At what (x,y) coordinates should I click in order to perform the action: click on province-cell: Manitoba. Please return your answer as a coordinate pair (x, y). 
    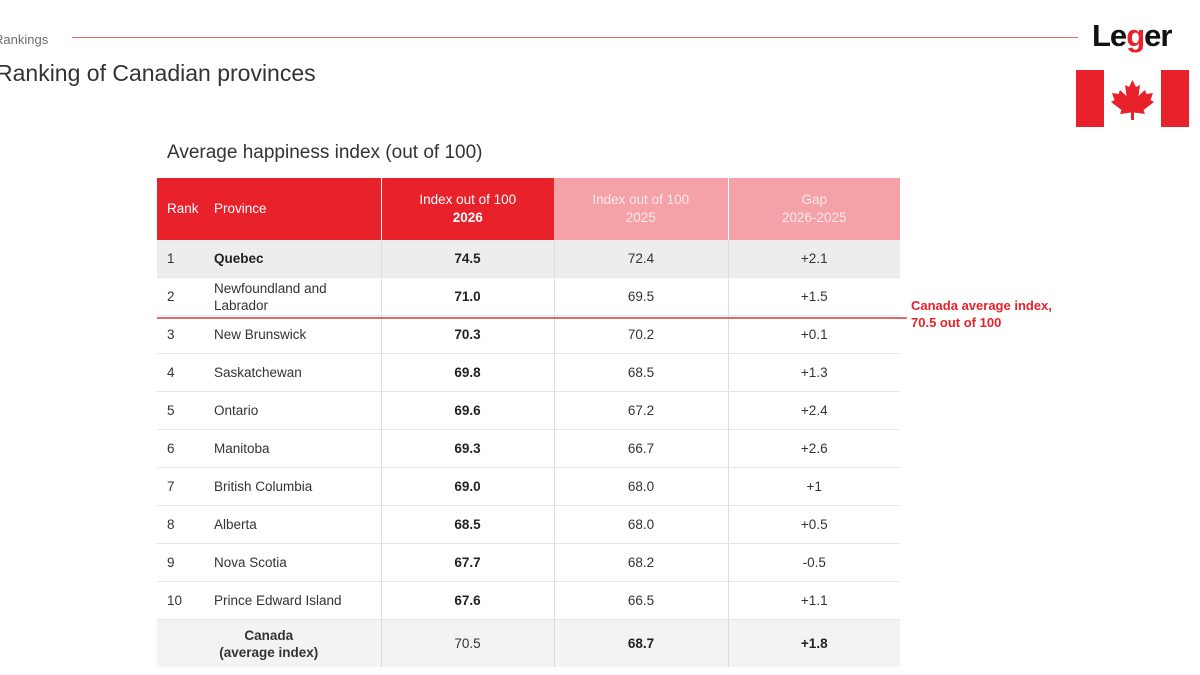
    Looking at the image, I should click on (298, 448).